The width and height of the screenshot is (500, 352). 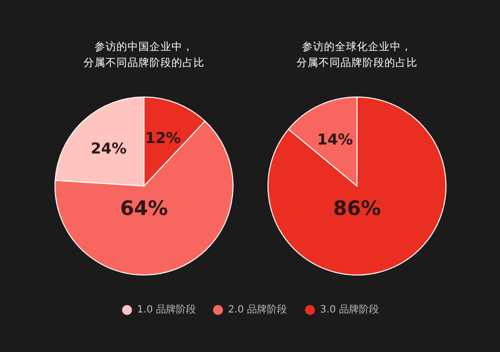 I want to click on data-label: 86%, so click(x=357, y=208).